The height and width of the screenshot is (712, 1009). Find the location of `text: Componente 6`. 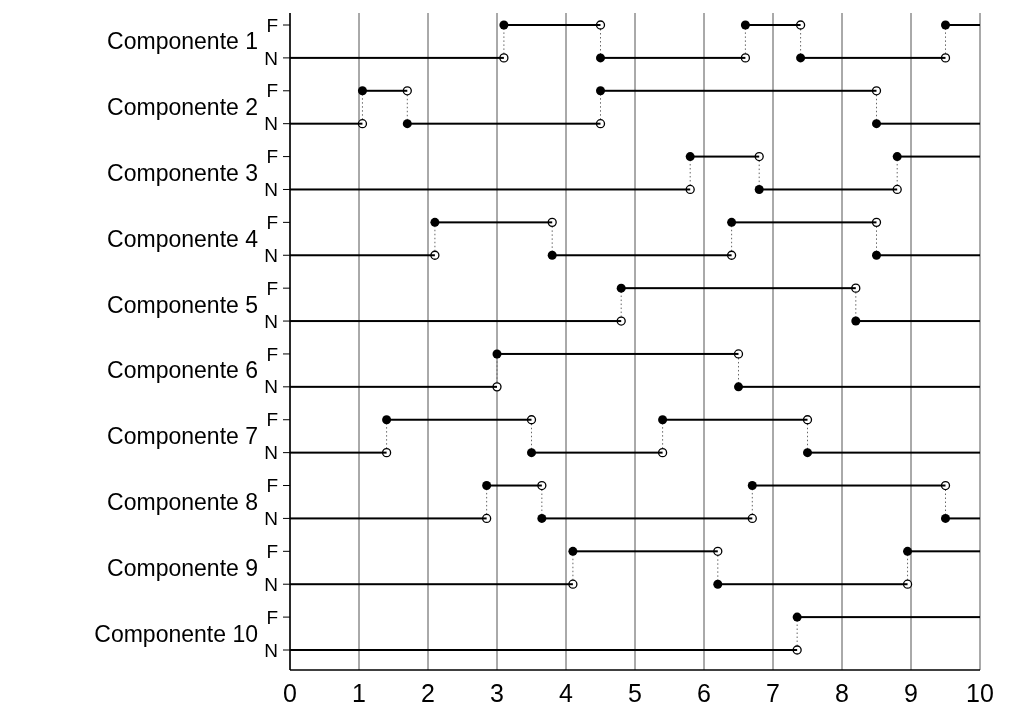

text: Componente 6 is located at coordinates (182, 370).